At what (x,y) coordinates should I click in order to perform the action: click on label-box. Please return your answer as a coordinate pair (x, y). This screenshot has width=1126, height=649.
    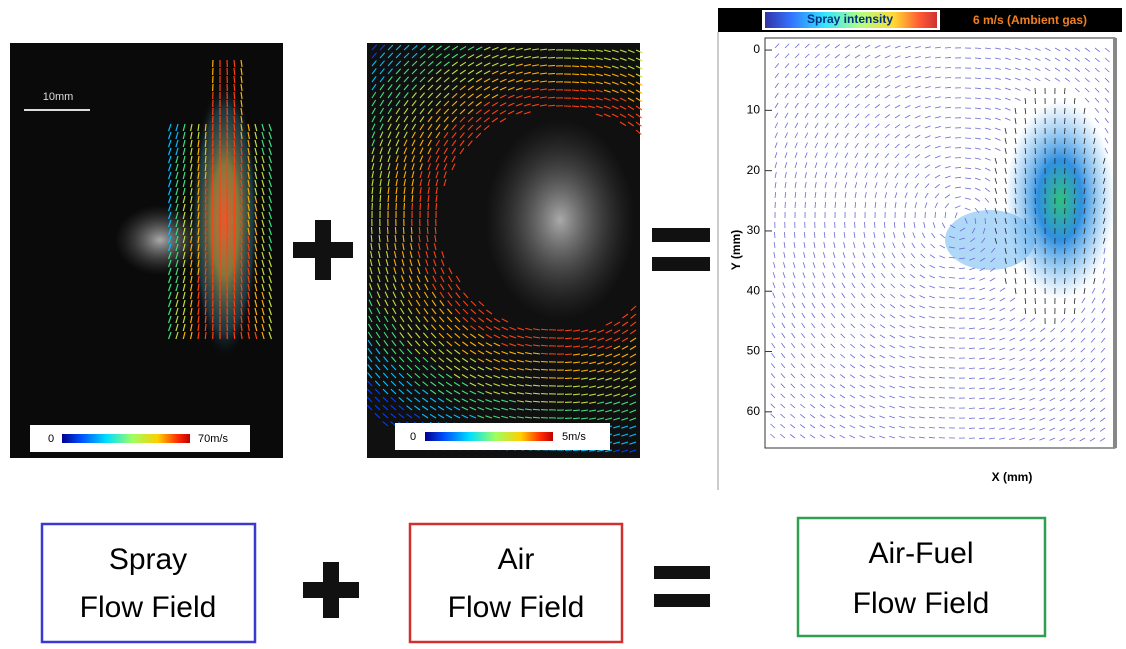
    Looking at the image, I should click on (148, 583).